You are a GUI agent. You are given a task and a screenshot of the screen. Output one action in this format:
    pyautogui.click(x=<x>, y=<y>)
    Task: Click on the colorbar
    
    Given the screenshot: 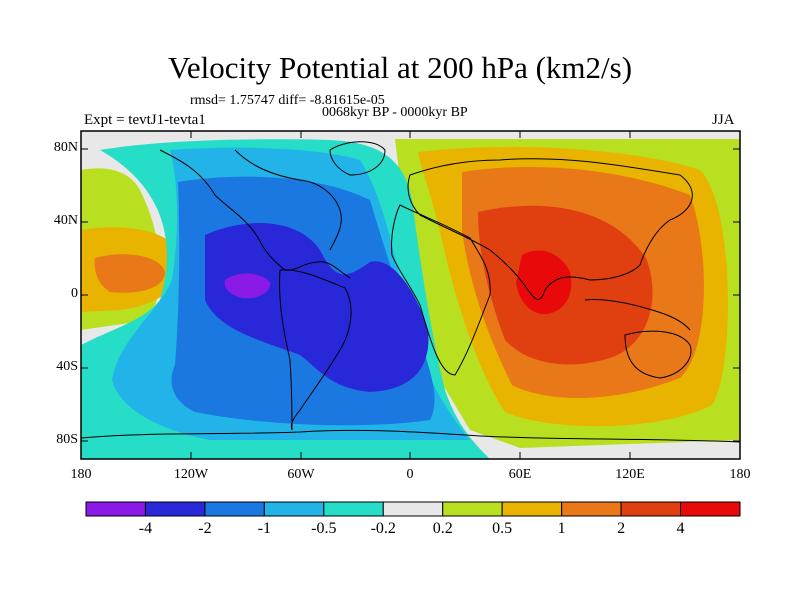 What is the action you would take?
    pyautogui.click(x=413, y=509)
    